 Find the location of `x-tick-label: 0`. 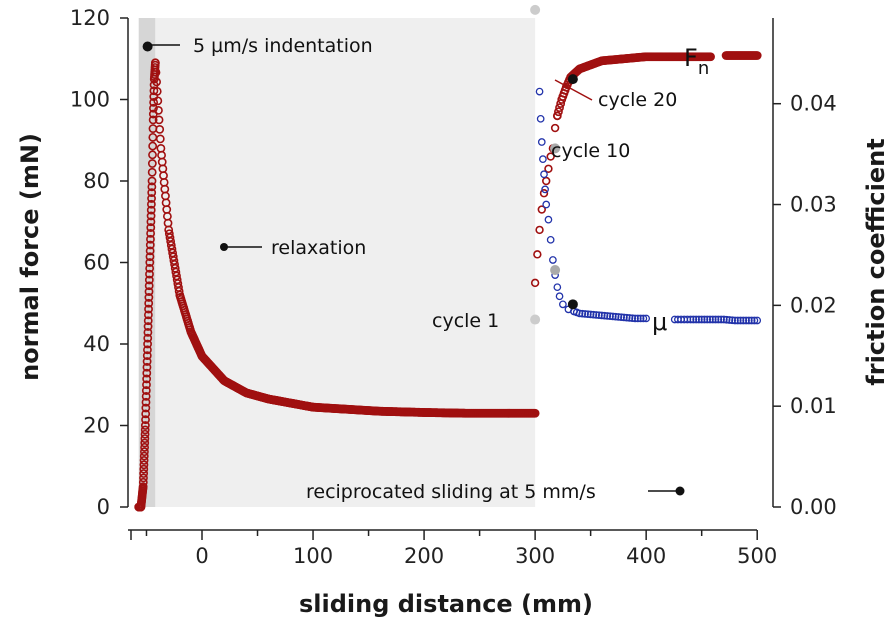

x-tick-label: 0 is located at coordinates (201, 556).